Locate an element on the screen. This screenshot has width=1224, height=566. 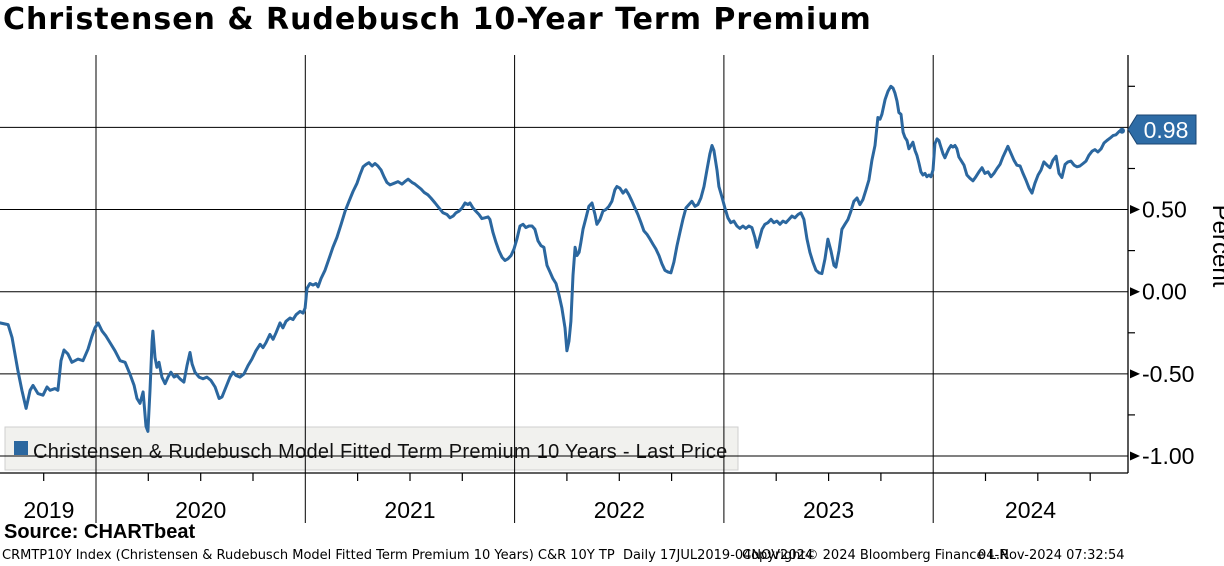
legend-swatch is located at coordinates (21, 448).